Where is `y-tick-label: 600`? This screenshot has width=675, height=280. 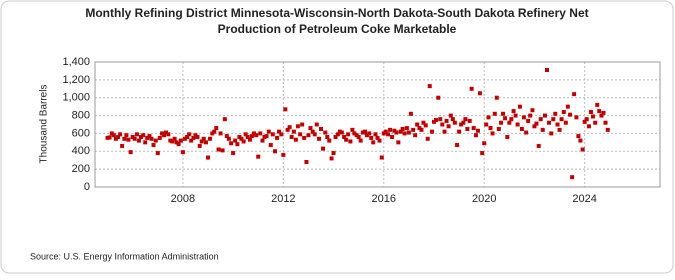
y-tick-label: 600 is located at coordinates (81, 133).